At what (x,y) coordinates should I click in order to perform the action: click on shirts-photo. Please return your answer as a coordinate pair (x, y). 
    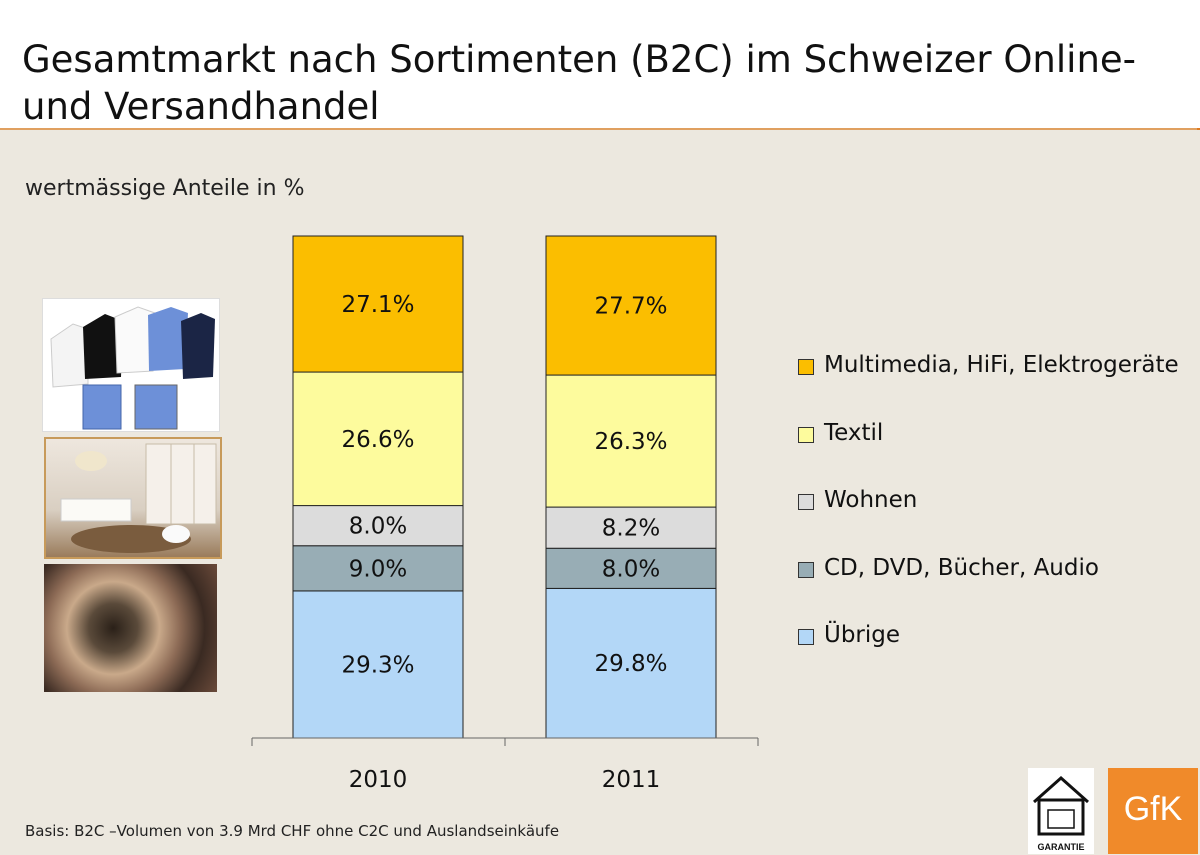
    Looking at the image, I should click on (131, 365).